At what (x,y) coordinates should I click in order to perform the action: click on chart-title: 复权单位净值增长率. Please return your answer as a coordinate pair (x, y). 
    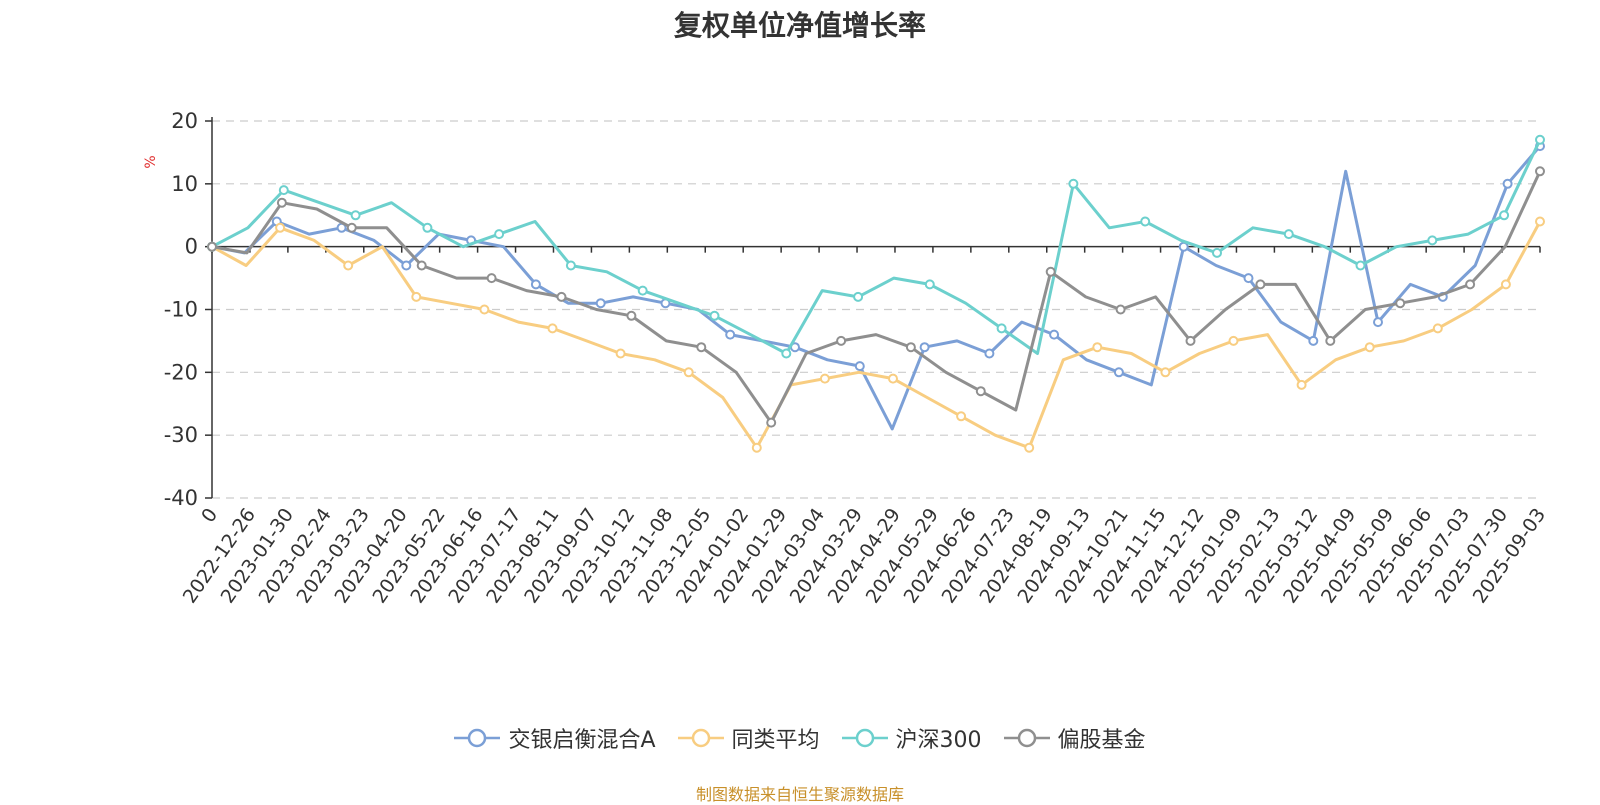
    Looking at the image, I should click on (799, 25).